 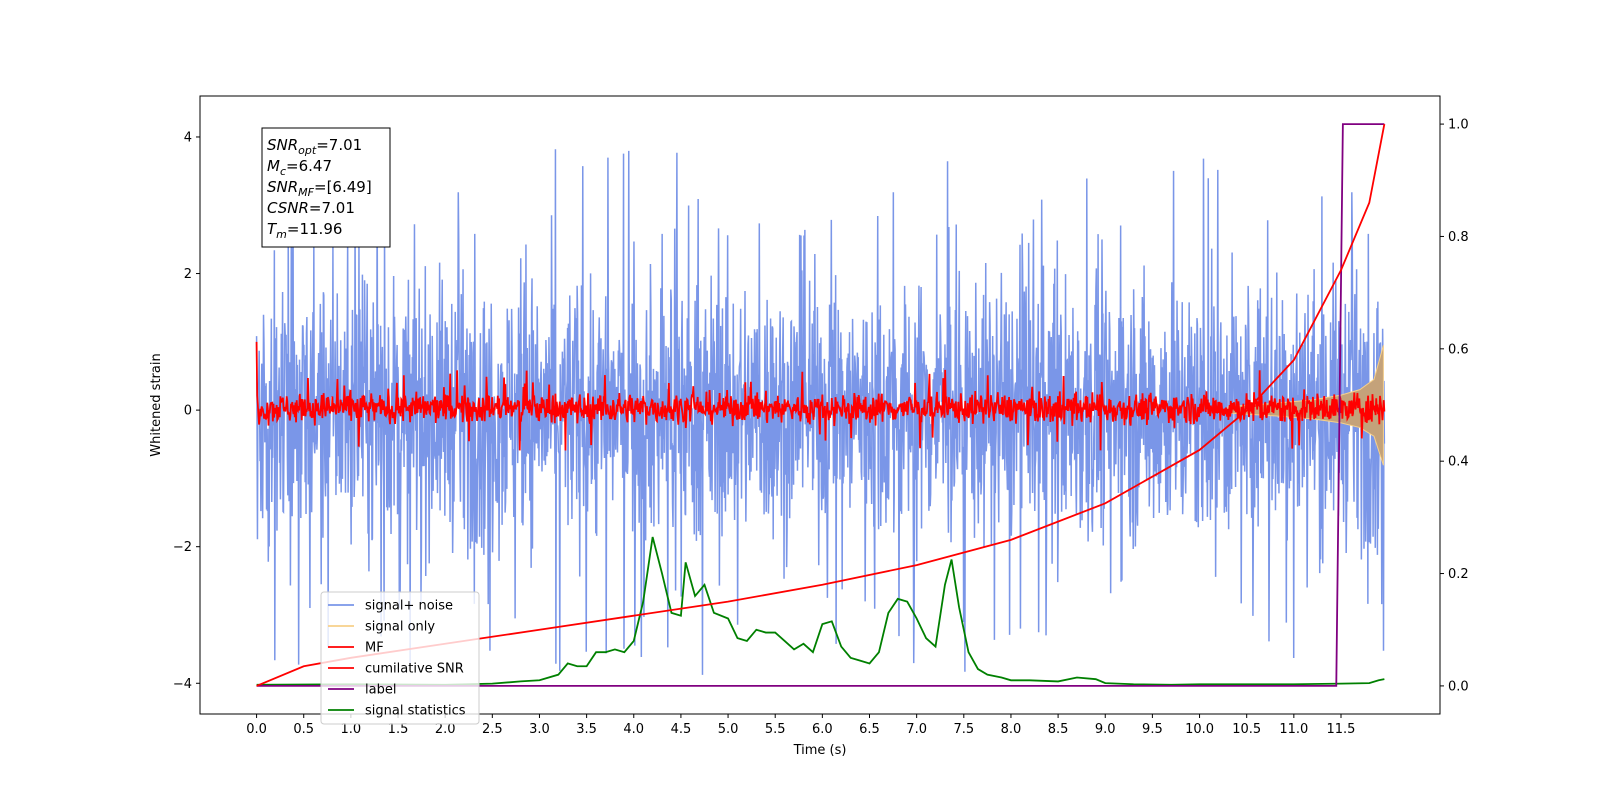 What do you see at coordinates (1058, 729) in the screenshot?
I see `x-tick-label: 8.5` at bounding box center [1058, 729].